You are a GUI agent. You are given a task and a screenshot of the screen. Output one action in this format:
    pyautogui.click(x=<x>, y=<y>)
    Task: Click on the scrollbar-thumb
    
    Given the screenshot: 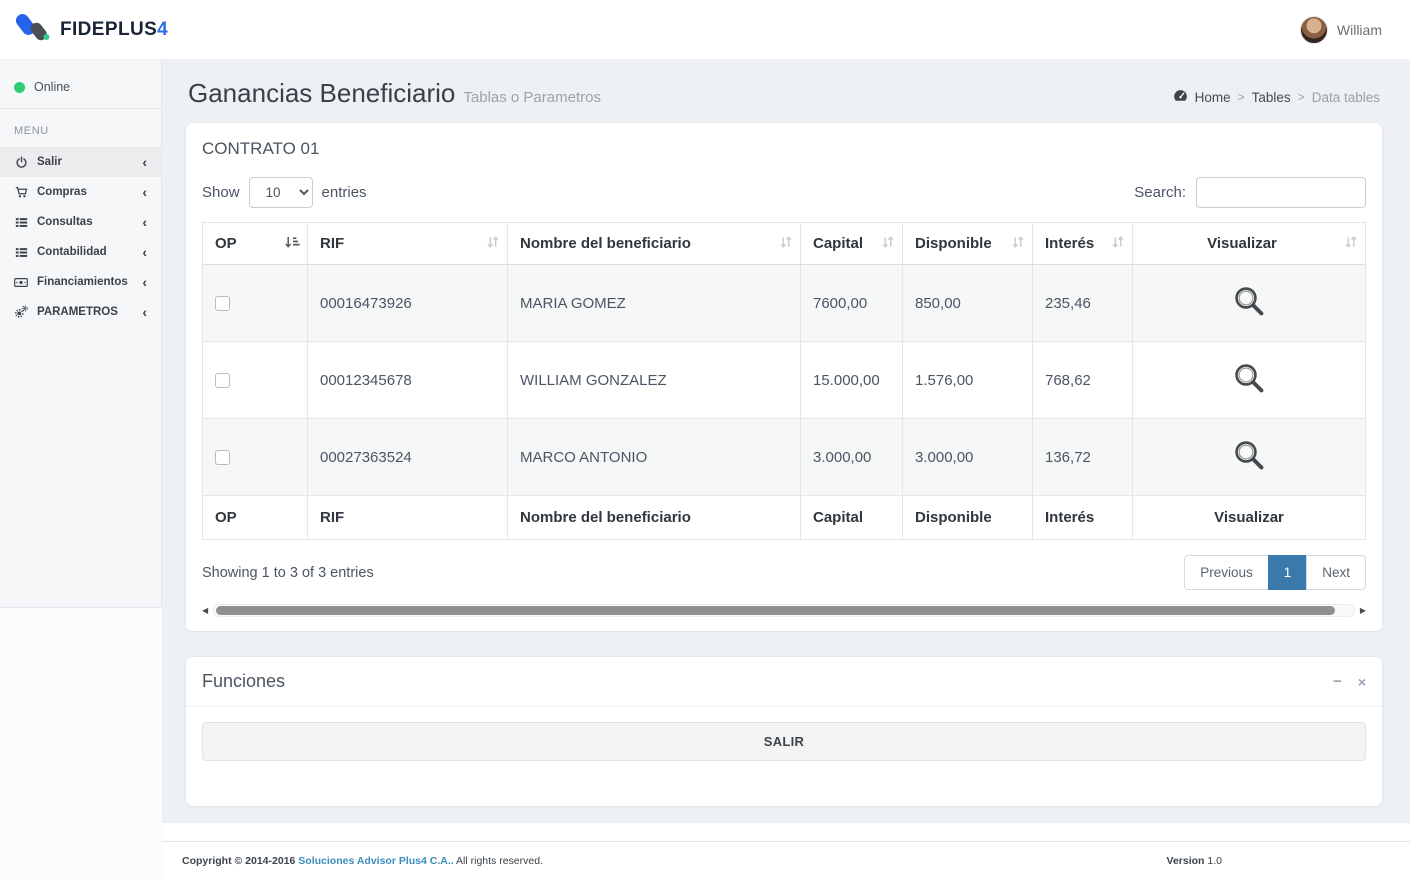 What is the action you would take?
    pyautogui.click(x=775, y=610)
    